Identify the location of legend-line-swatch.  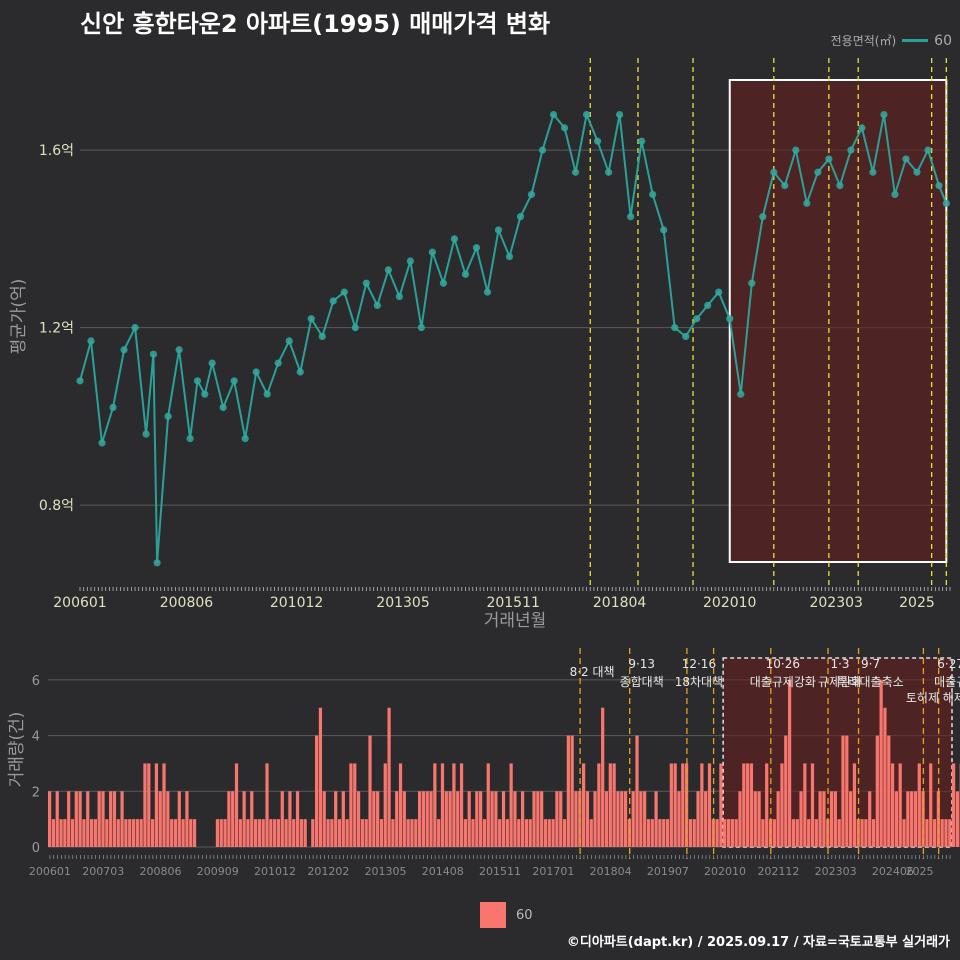
(915, 40).